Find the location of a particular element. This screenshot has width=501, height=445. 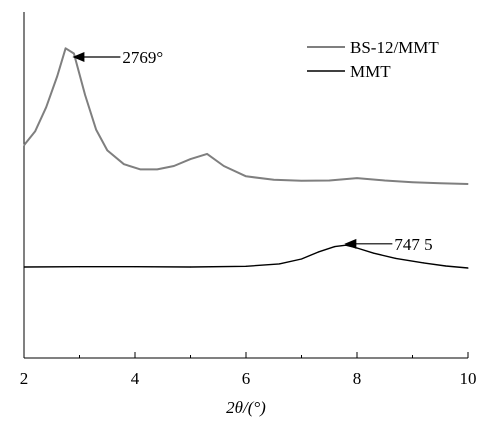

legend: BS-12/MMT MMT is located at coordinates (373, 59).